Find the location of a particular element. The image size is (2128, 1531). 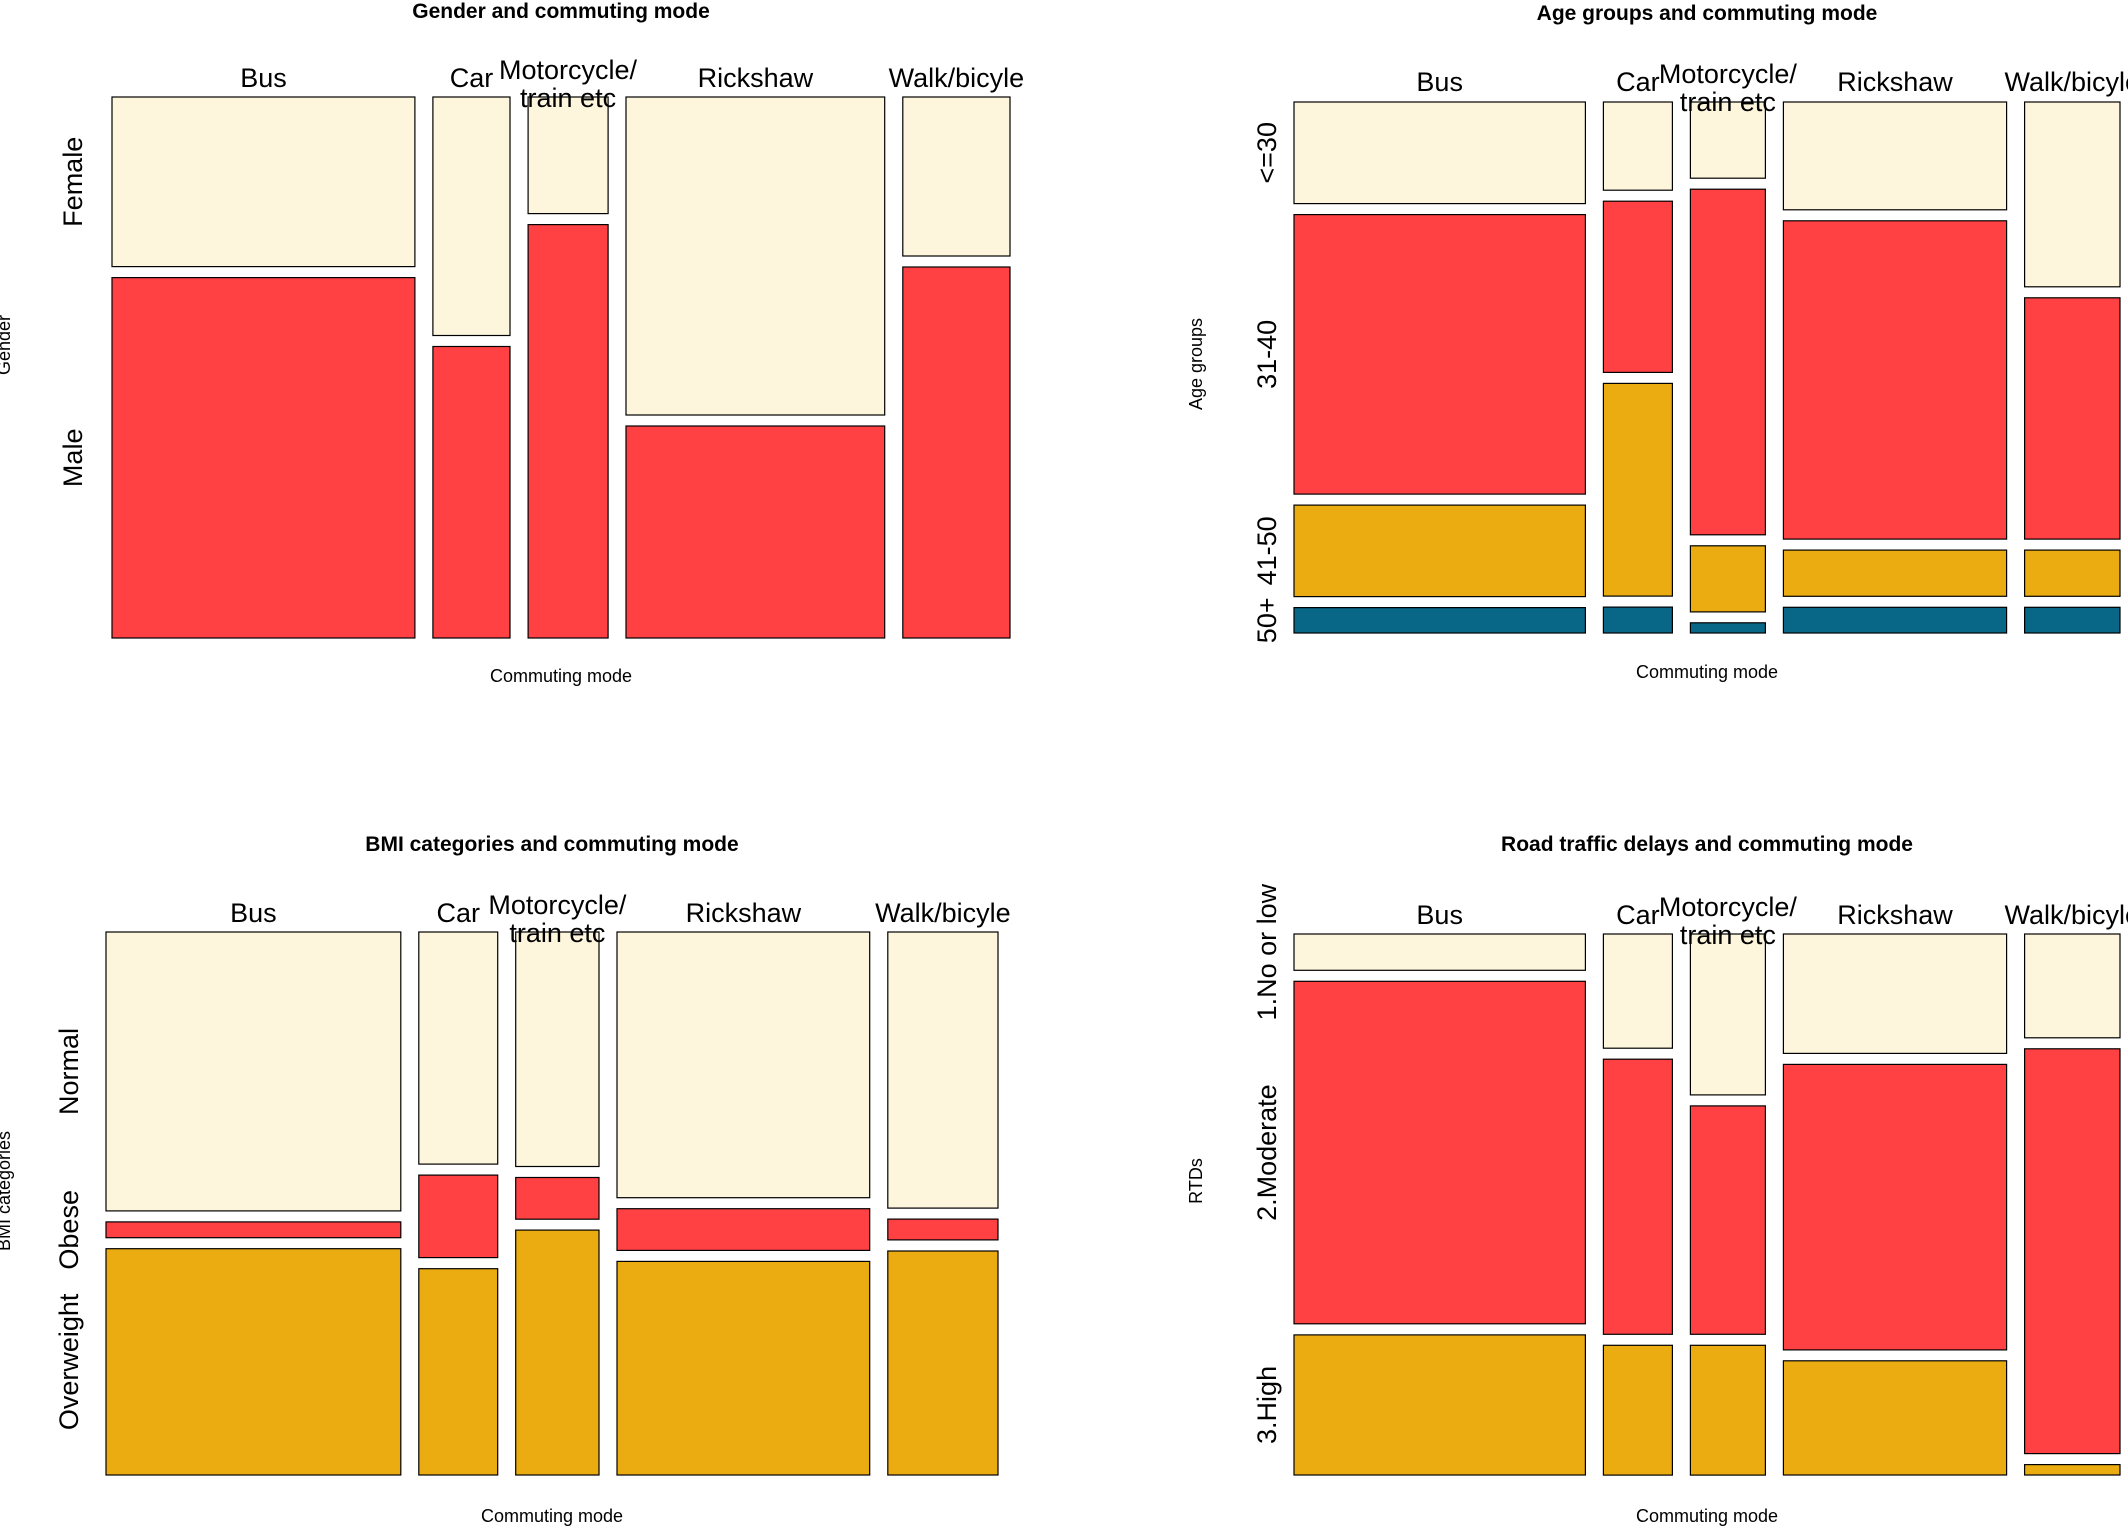

mosaic-cell-car-overweight is located at coordinates (458, 1372).